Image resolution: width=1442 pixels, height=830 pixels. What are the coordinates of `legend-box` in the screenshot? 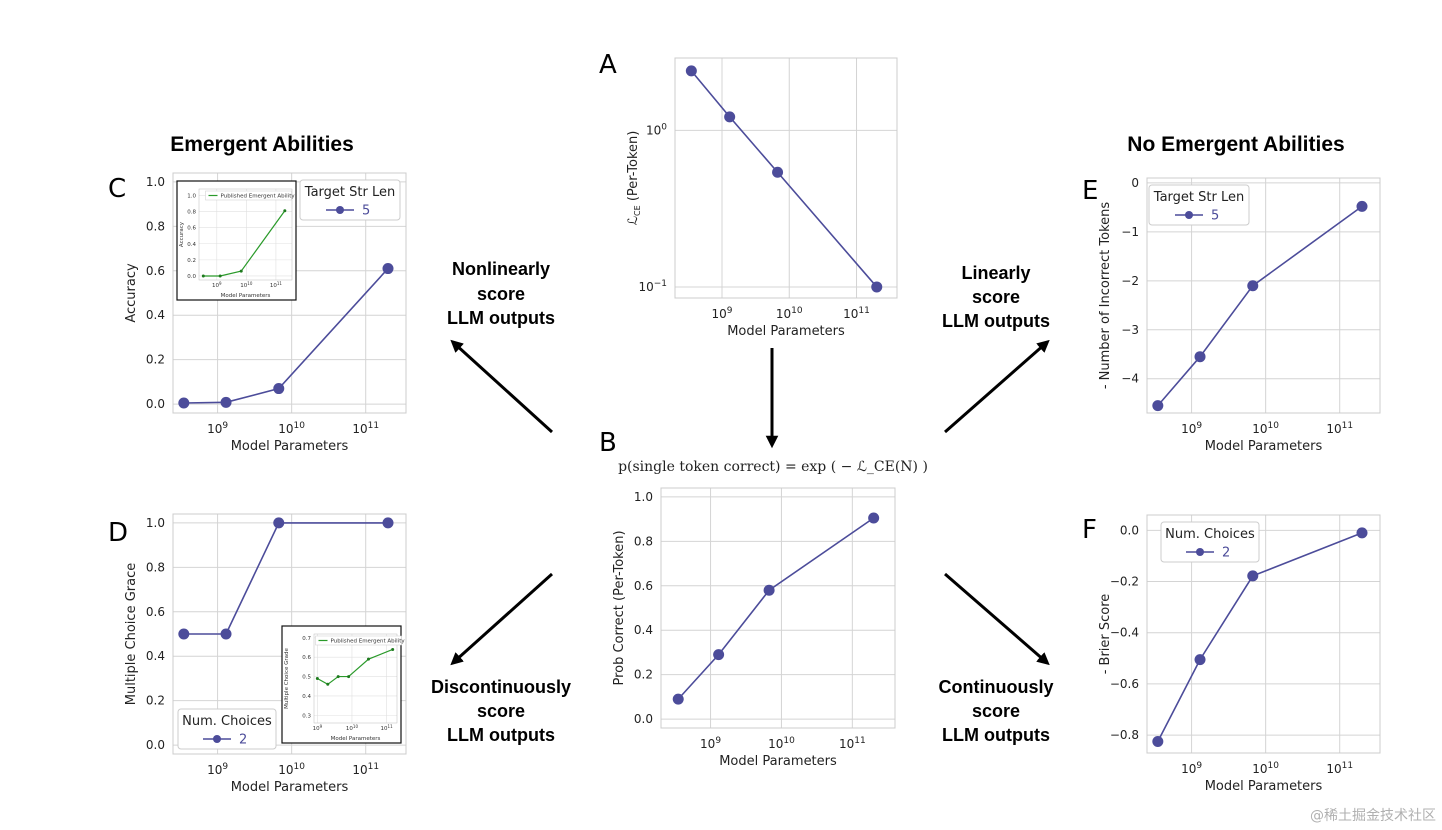 It's located at (227, 729).